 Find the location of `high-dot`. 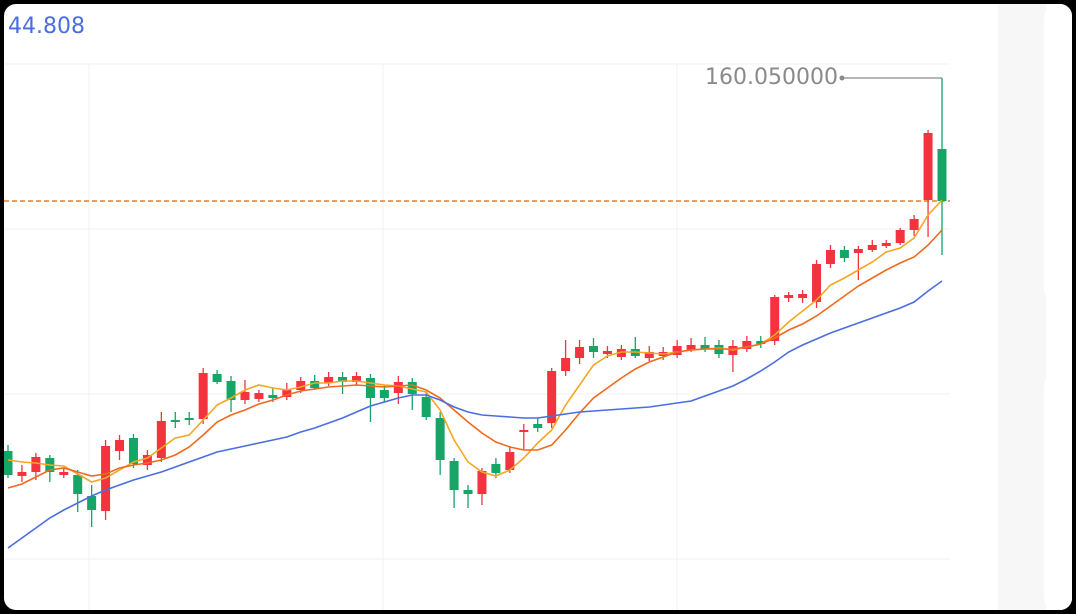

high-dot is located at coordinates (842, 78).